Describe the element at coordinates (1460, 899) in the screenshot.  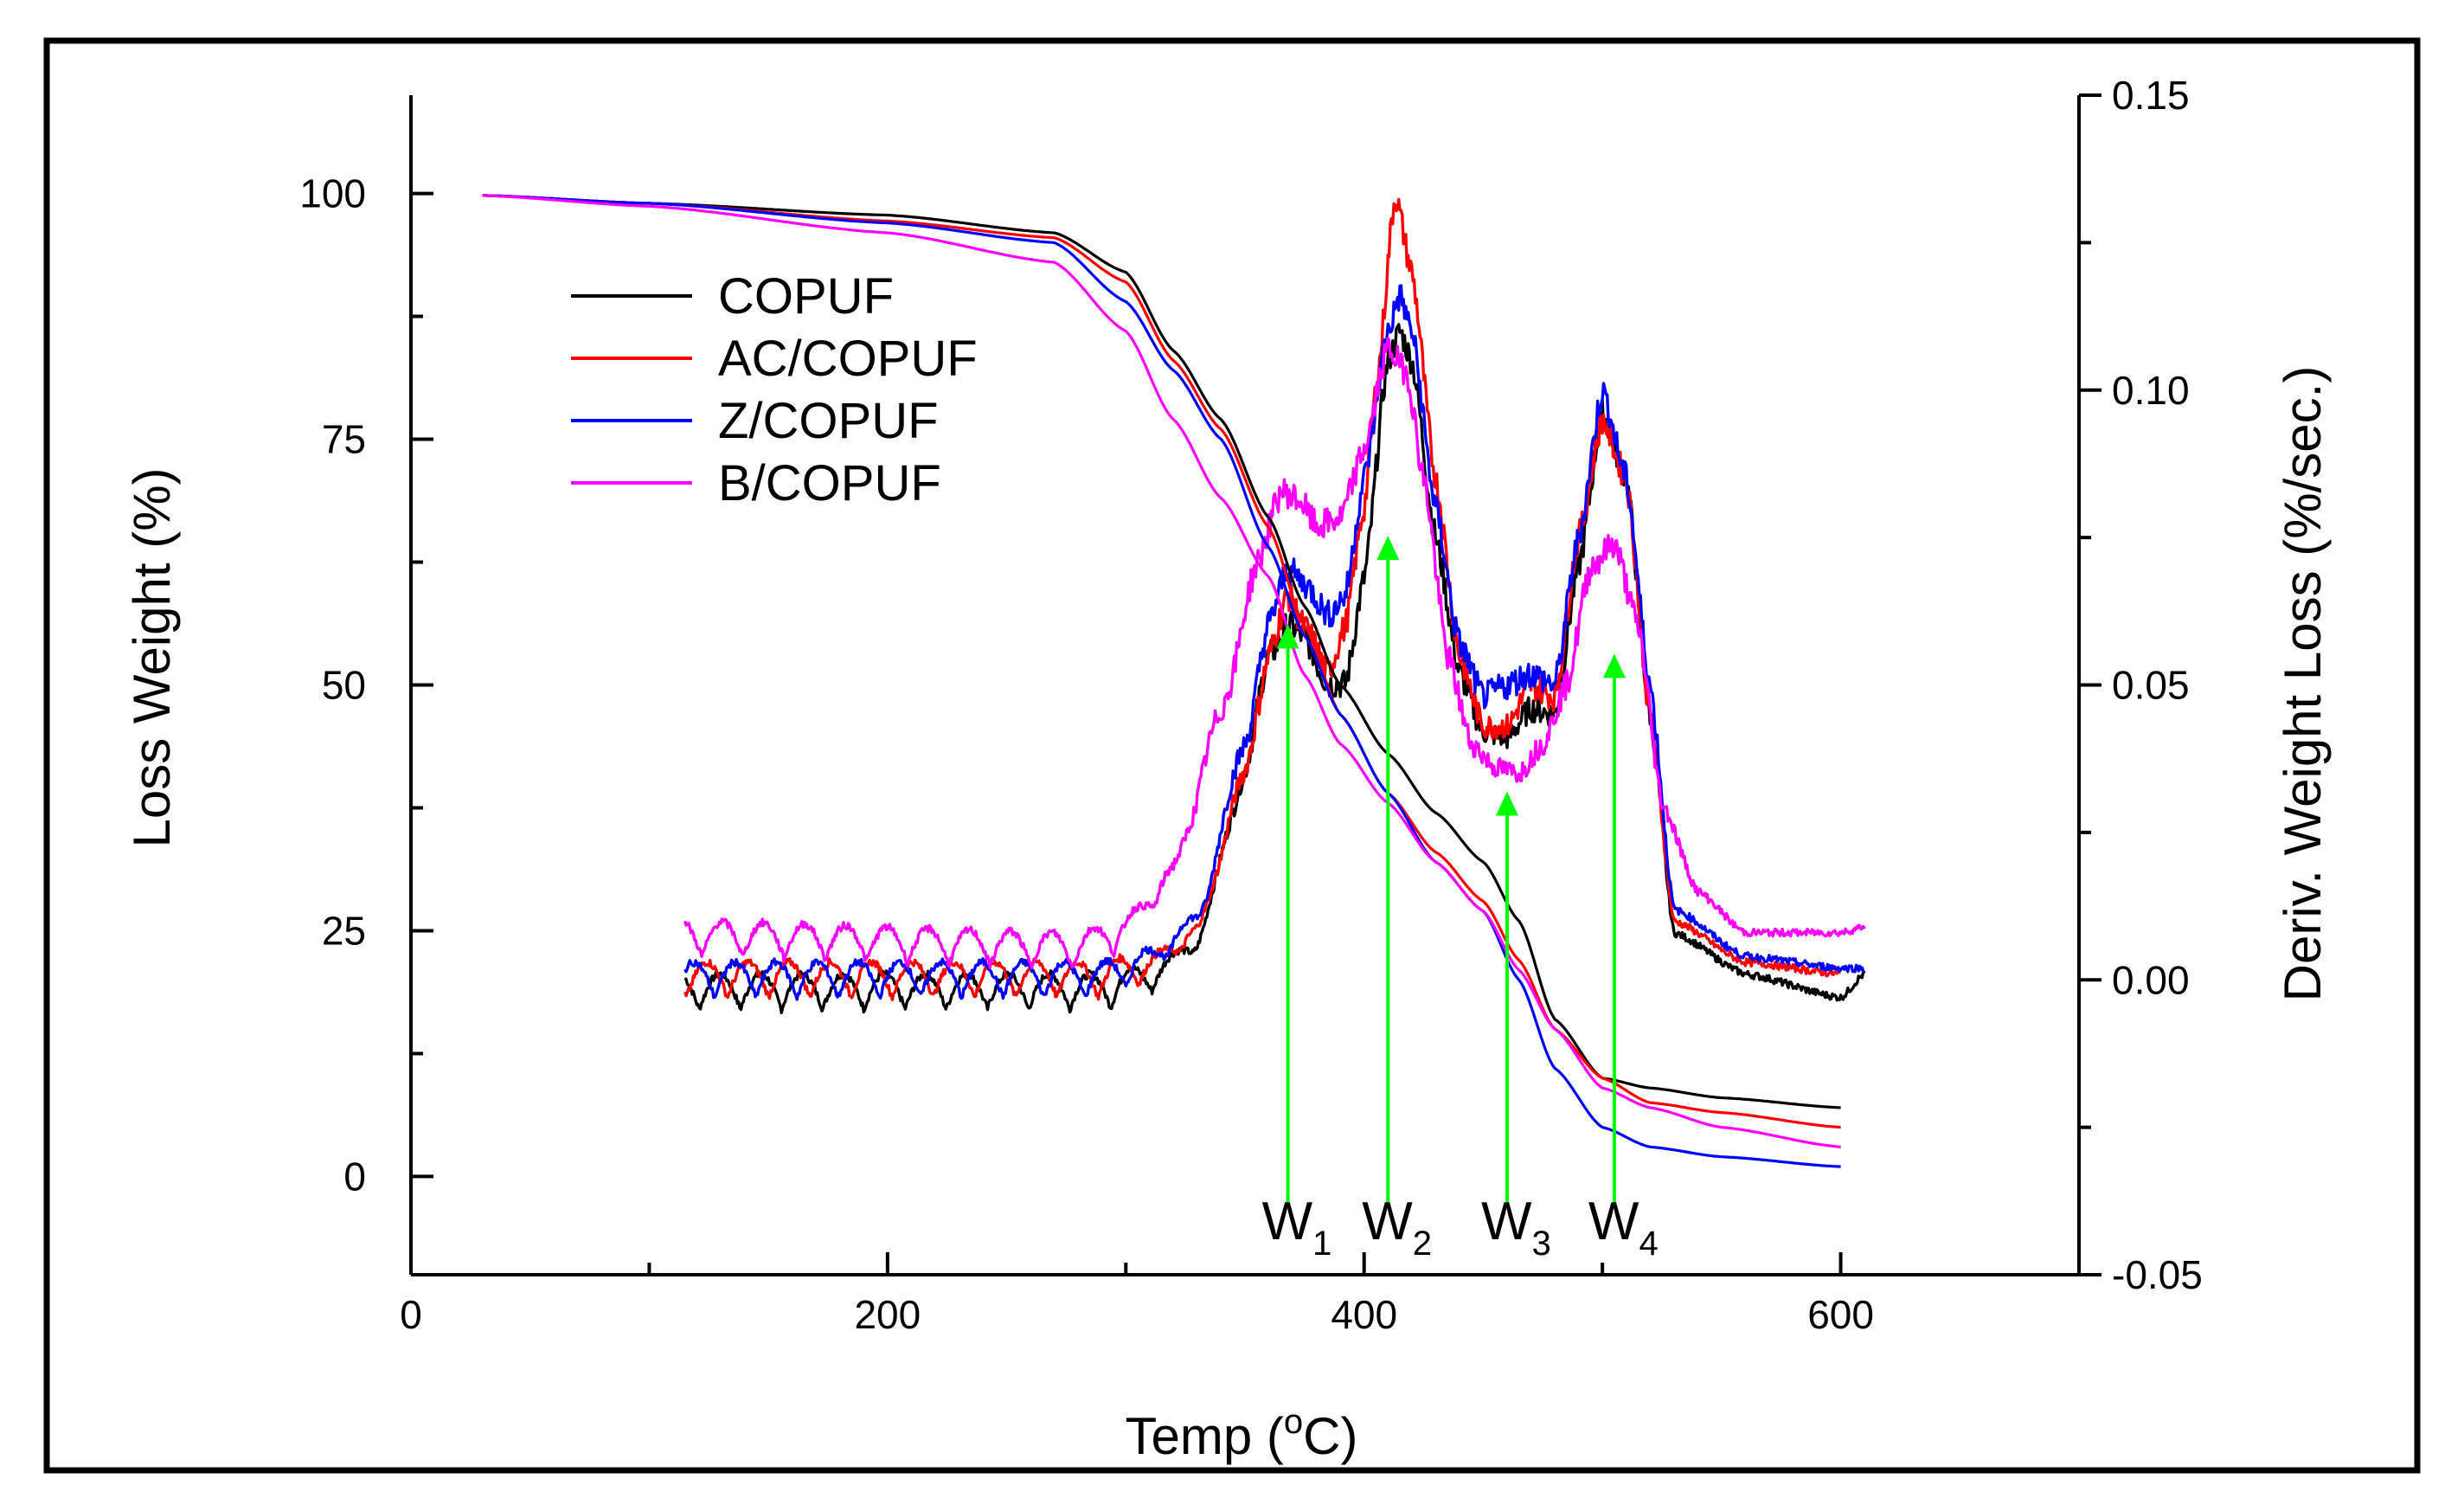
I see `arrows: W1 W2 W3 W4` at that location.